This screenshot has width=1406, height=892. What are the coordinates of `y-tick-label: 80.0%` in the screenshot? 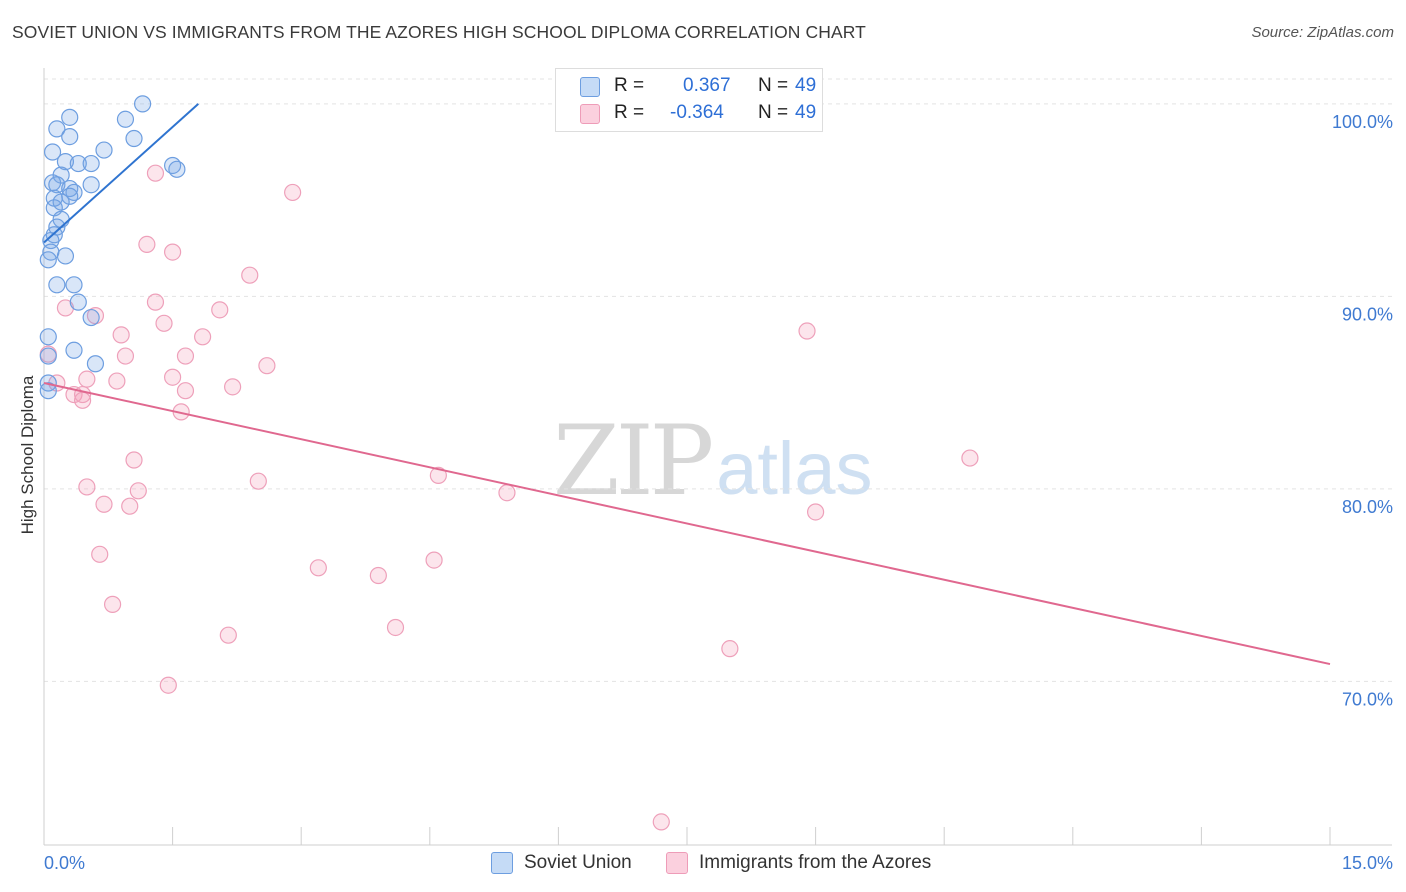 It's located at (1367, 507).